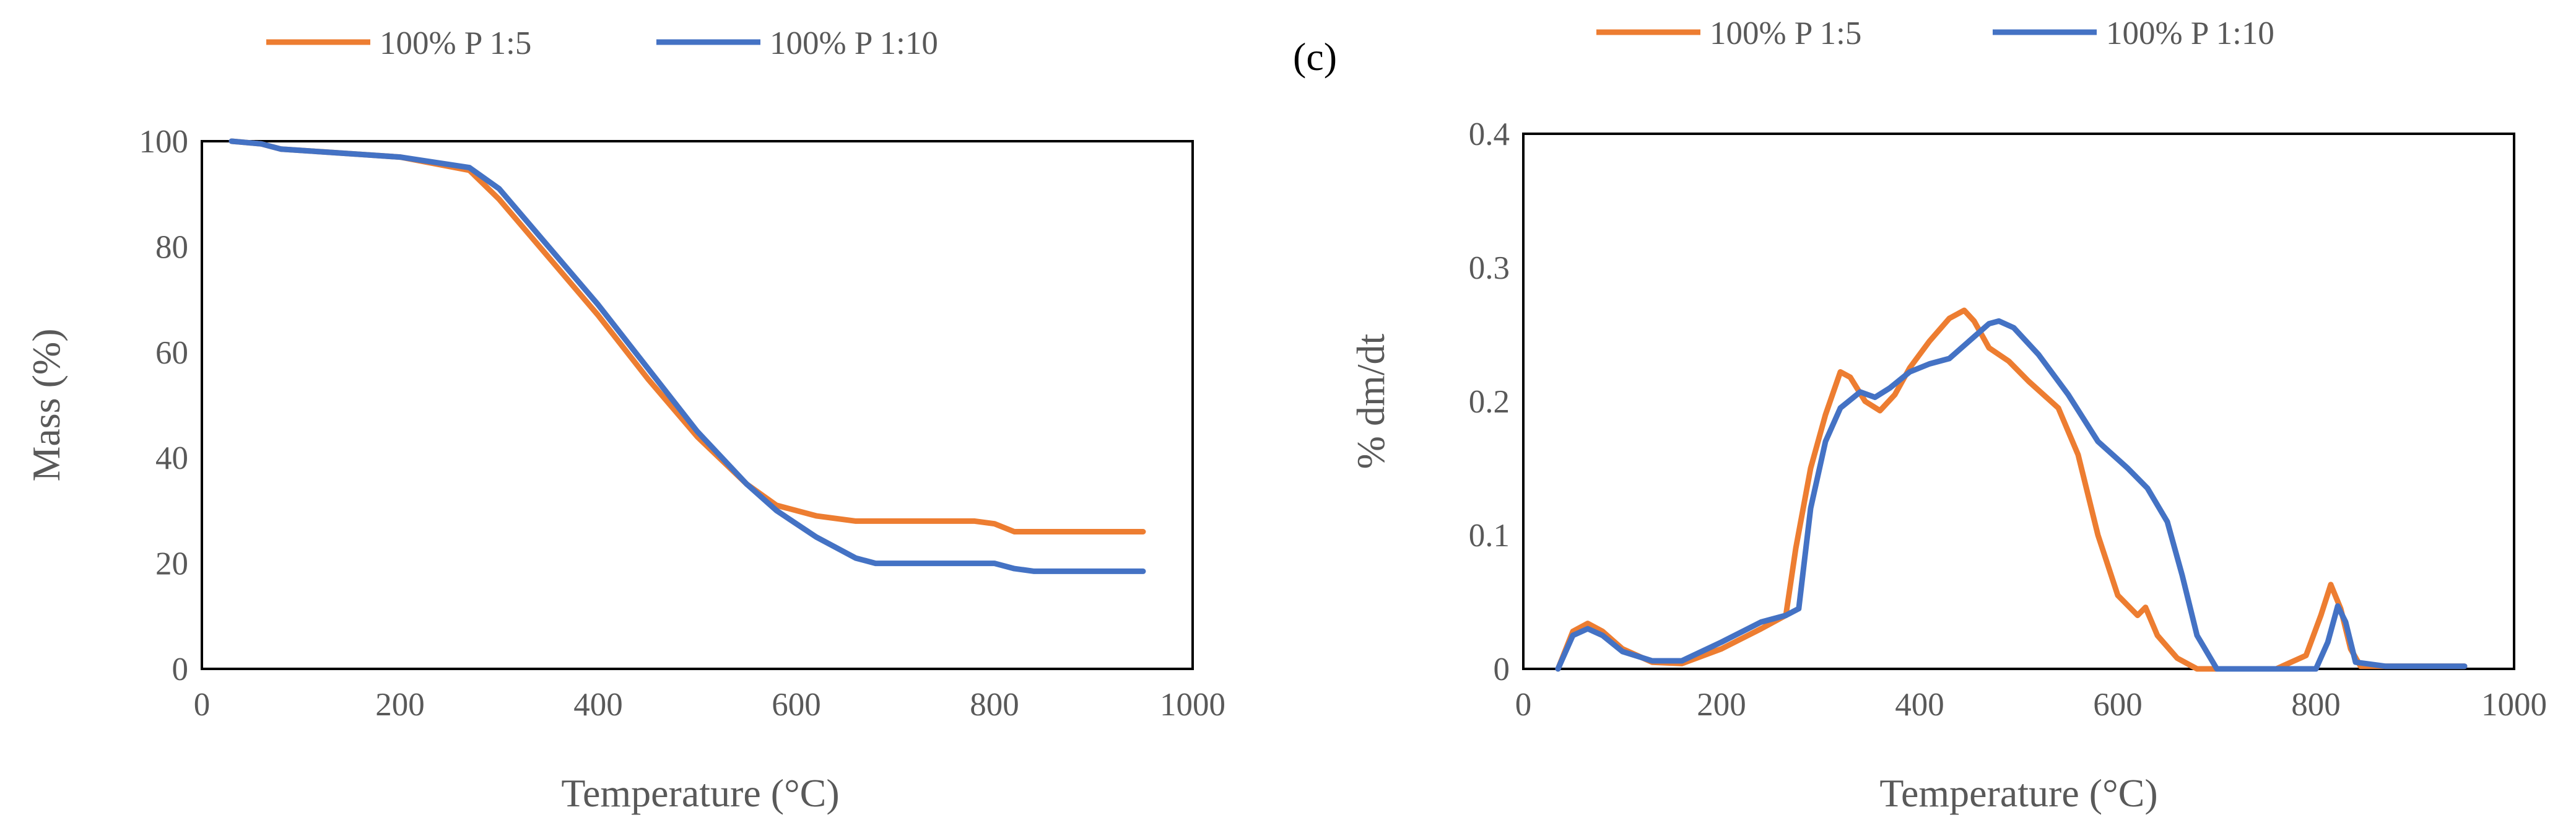 The height and width of the screenshot is (833, 2576). Describe the element at coordinates (2031, 705) in the screenshot. I see `chart-right-x-tick-labels: 0 200 400 600 800 1000` at that location.